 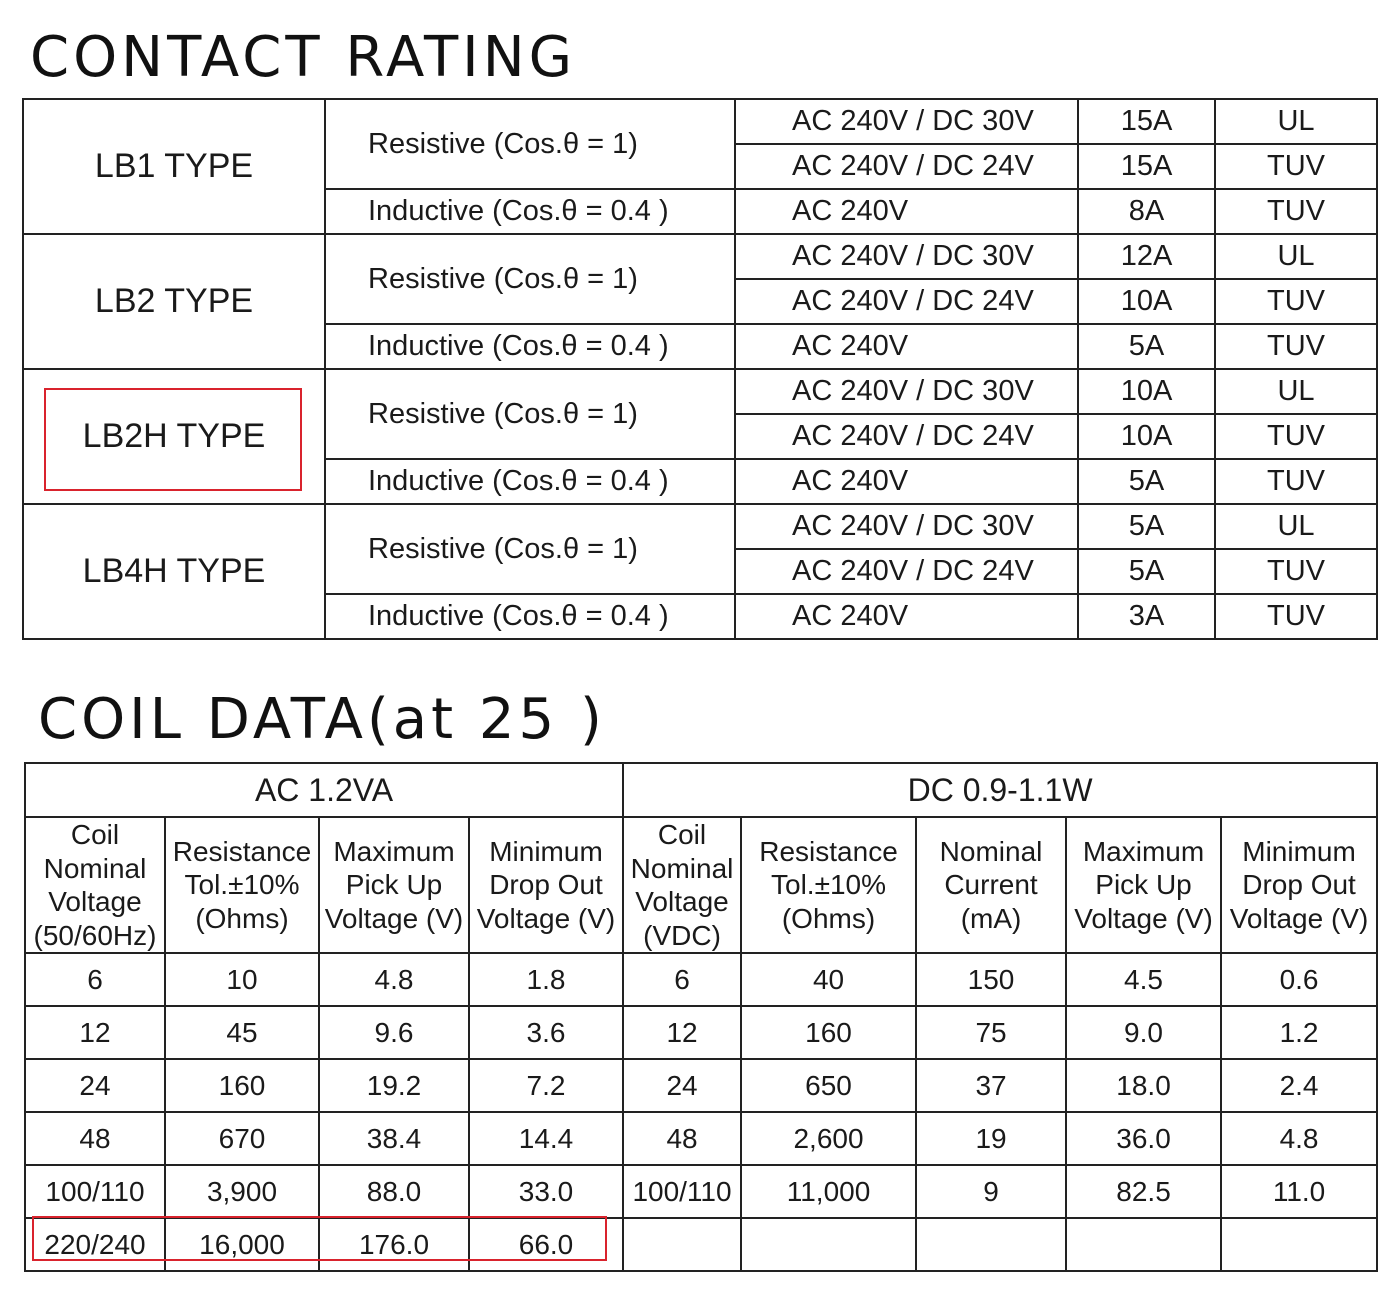 I want to click on coil-data-cell: 38.4, so click(x=394, y=1139).